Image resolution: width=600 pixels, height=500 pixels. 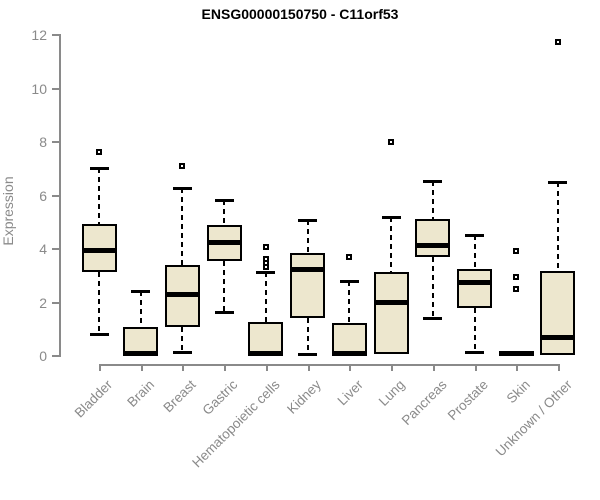 What do you see at coordinates (182, 166) in the screenshot?
I see `outlier-breast` at bounding box center [182, 166].